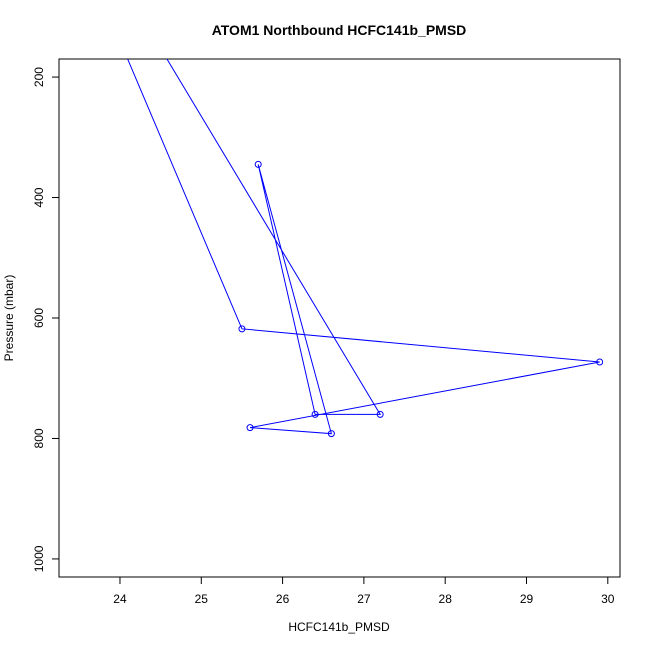 The width and height of the screenshot is (650, 650). What do you see at coordinates (120, 599) in the screenshot?
I see `x-tick-label: 24` at bounding box center [120, 599].